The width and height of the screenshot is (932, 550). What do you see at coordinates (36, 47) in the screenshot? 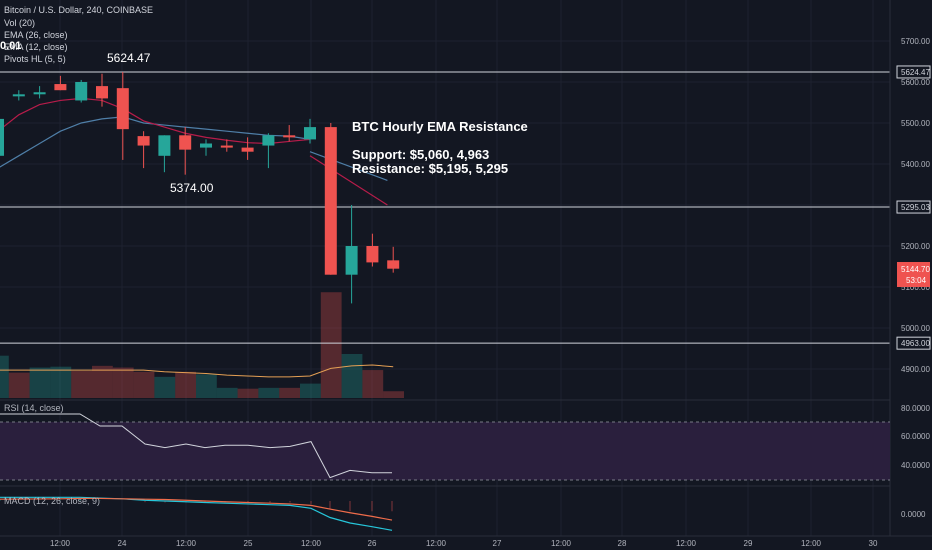
I see `indicator-ema12: EMA (12, close)` at bounding box center [36, 47].